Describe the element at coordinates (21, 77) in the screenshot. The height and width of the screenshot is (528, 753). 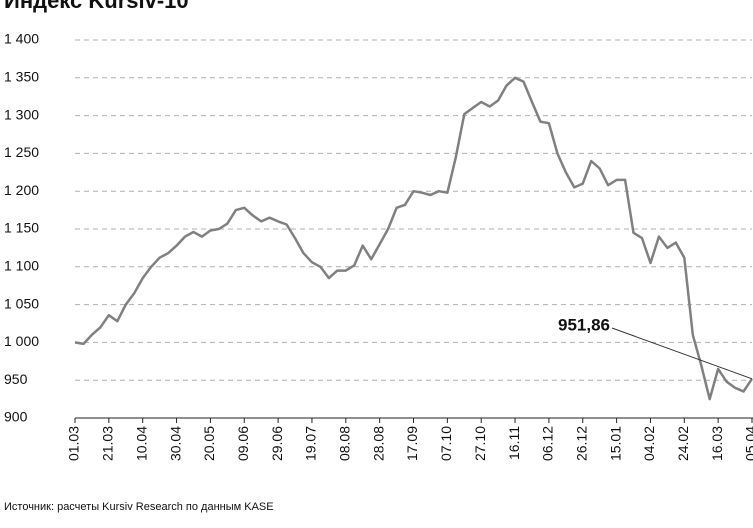
I see `y-tick-label: 1 350` at that location.